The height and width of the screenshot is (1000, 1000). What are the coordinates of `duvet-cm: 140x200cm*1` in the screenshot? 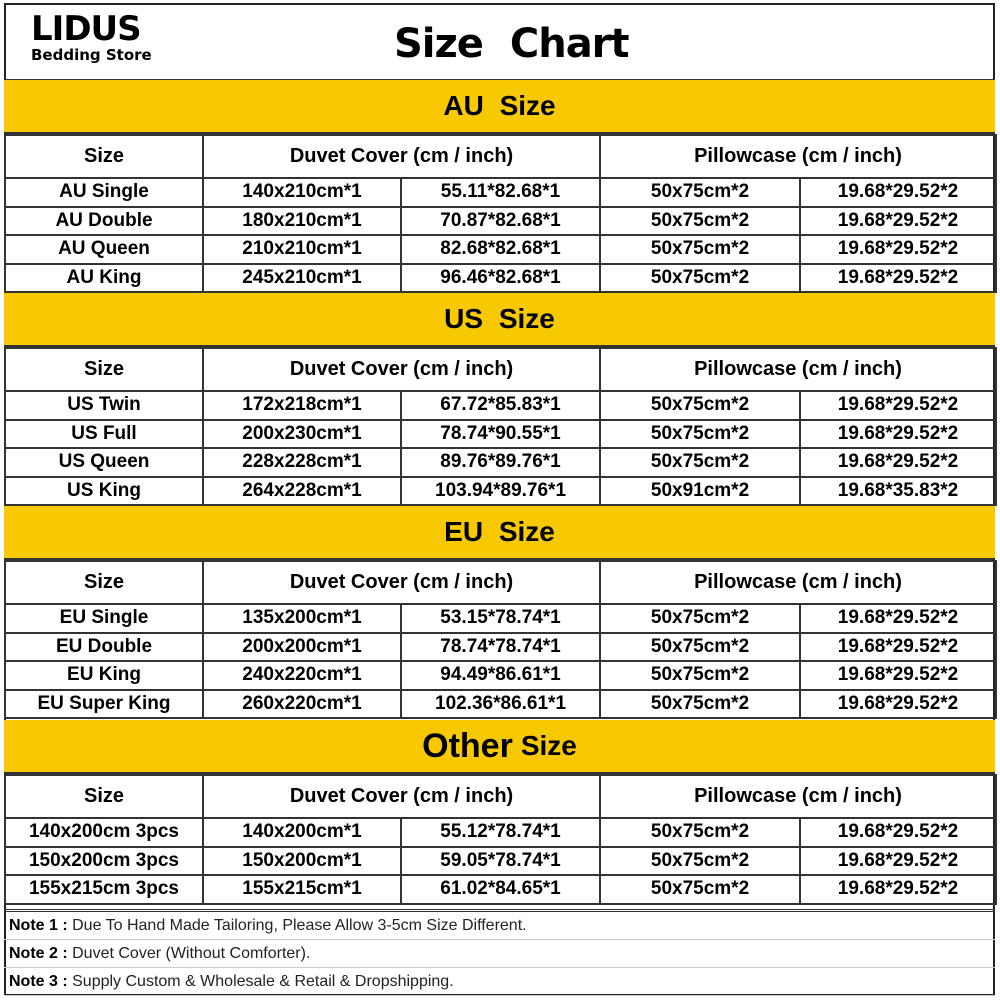 It's located at (302, 832).